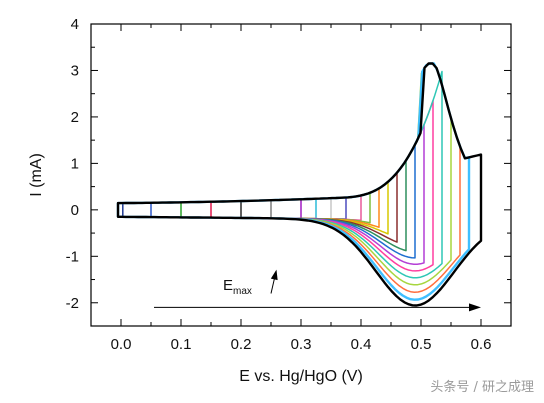 The width and height of the screenshot is (544, 403). I want to click on y-tick-label: 4, so click(75, 24).